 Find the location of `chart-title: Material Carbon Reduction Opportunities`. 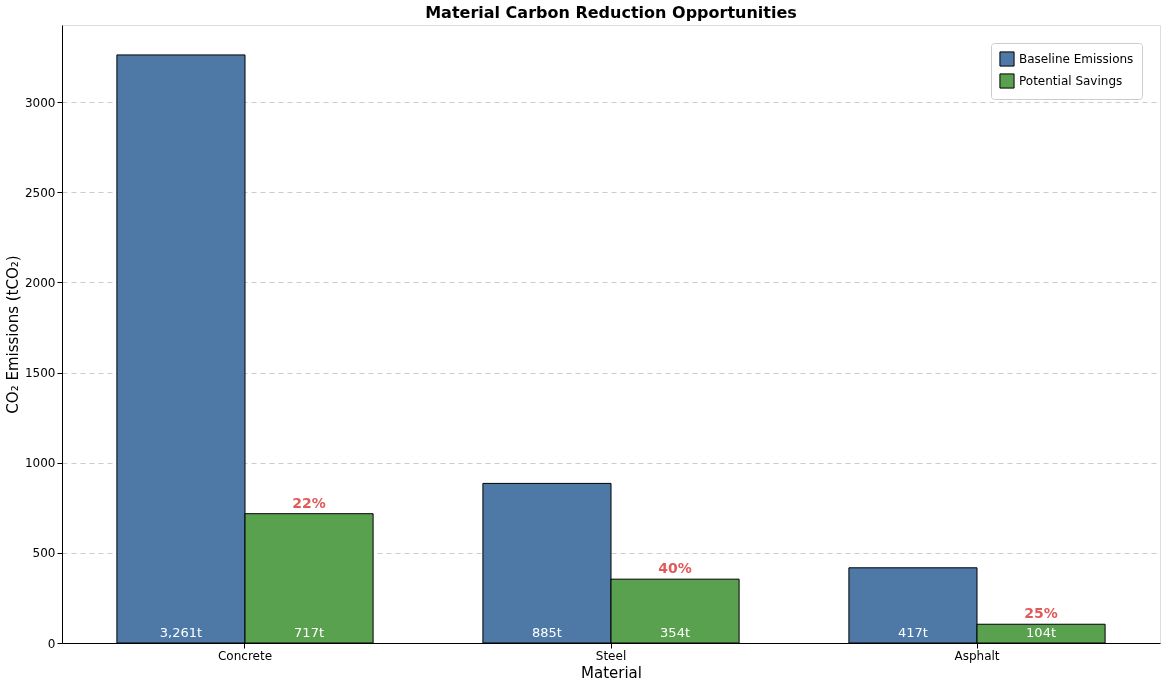

chart-title: Material Carbon Reduction Opportunities is located at coordinates (611, 12).